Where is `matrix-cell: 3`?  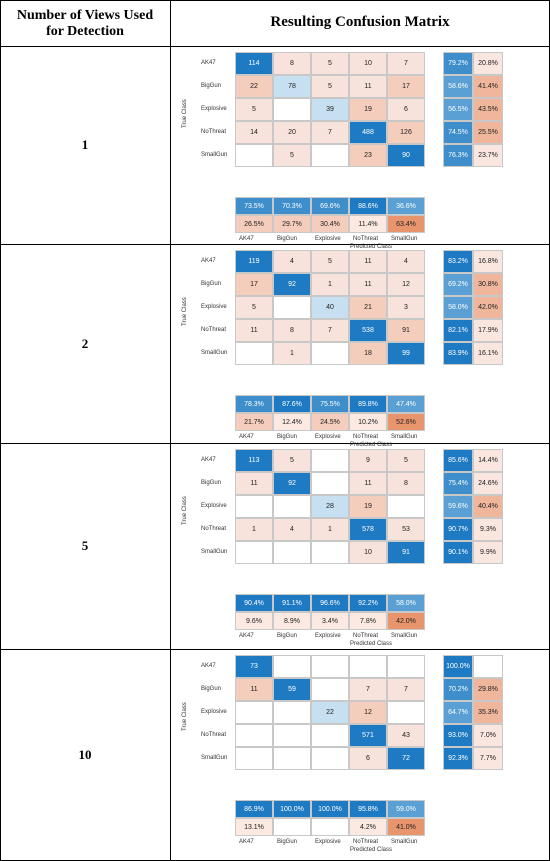
matrix-cell: 3 is located at coordinates (406, 307).